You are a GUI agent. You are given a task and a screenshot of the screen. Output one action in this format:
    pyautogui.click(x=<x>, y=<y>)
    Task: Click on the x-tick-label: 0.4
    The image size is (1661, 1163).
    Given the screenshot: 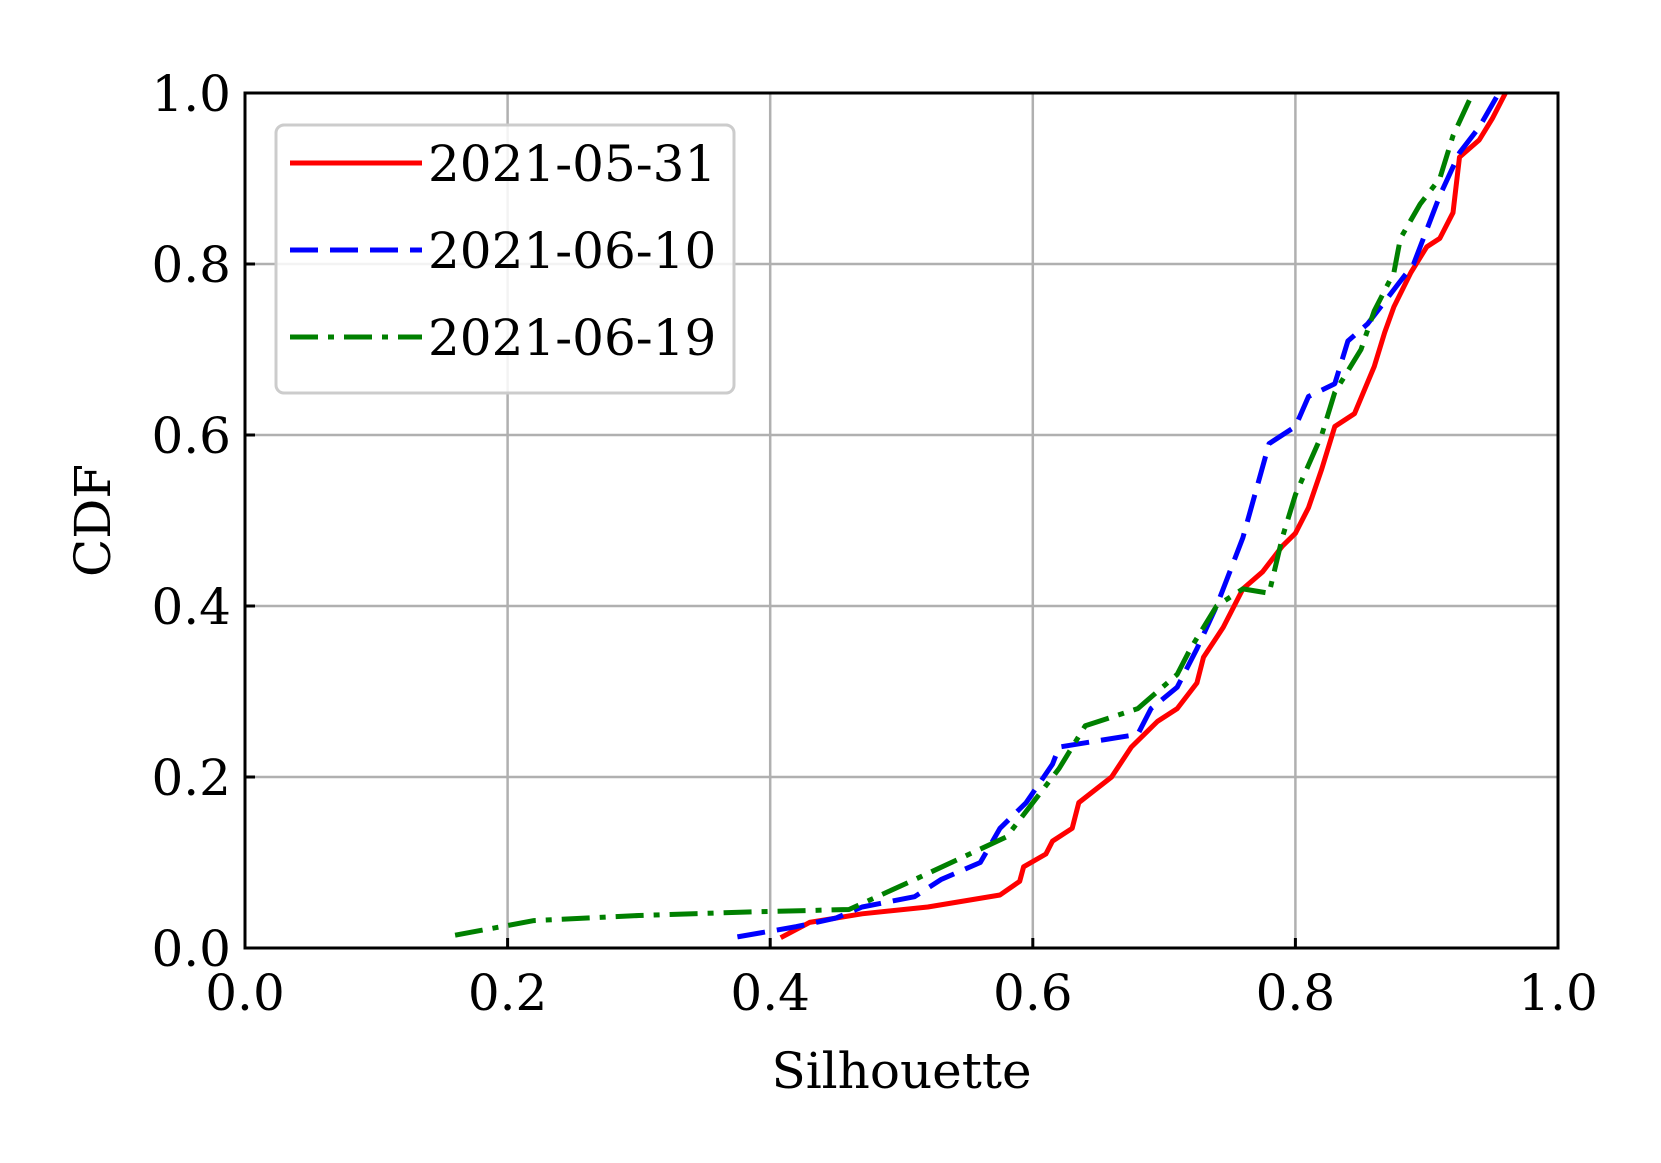 What is the action you would take?
    pyautogui.click(x=770, y=993)
    